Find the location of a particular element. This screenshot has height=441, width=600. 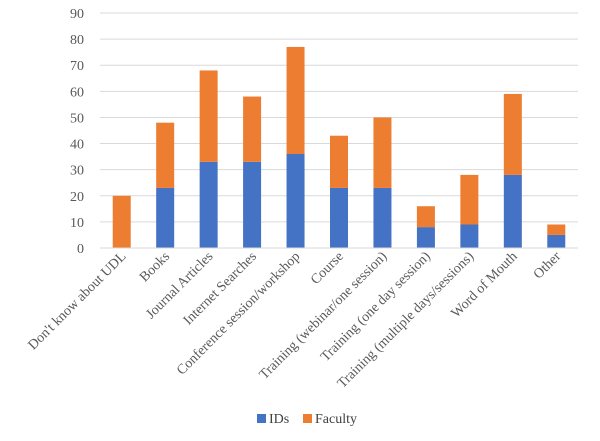

y-axis-tick-labels: 0 10 20 30 40 50 60 70 80 90 is located at coordinates (77, 132).